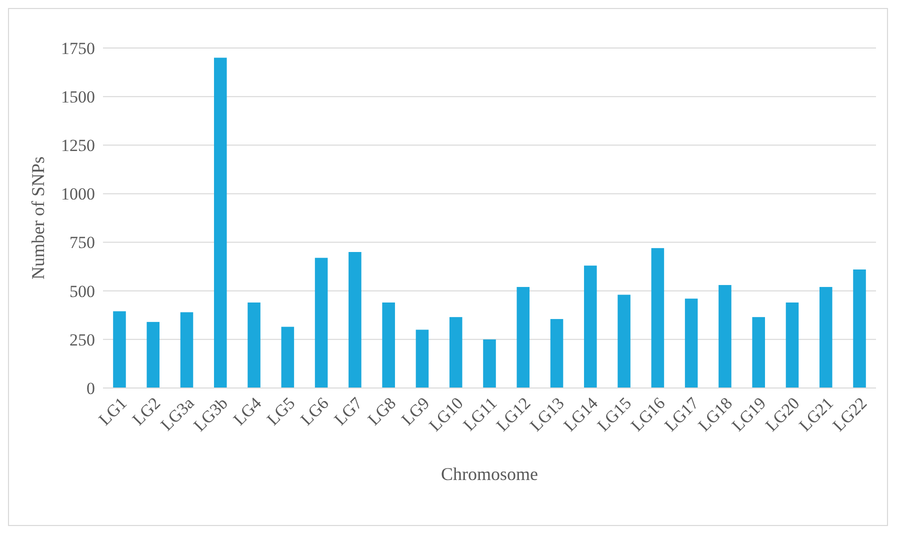  What do you see at coordinates (78, 48) in the screenshot?
I see `y-tick-label: 1750` at bounding box center [78, 48].